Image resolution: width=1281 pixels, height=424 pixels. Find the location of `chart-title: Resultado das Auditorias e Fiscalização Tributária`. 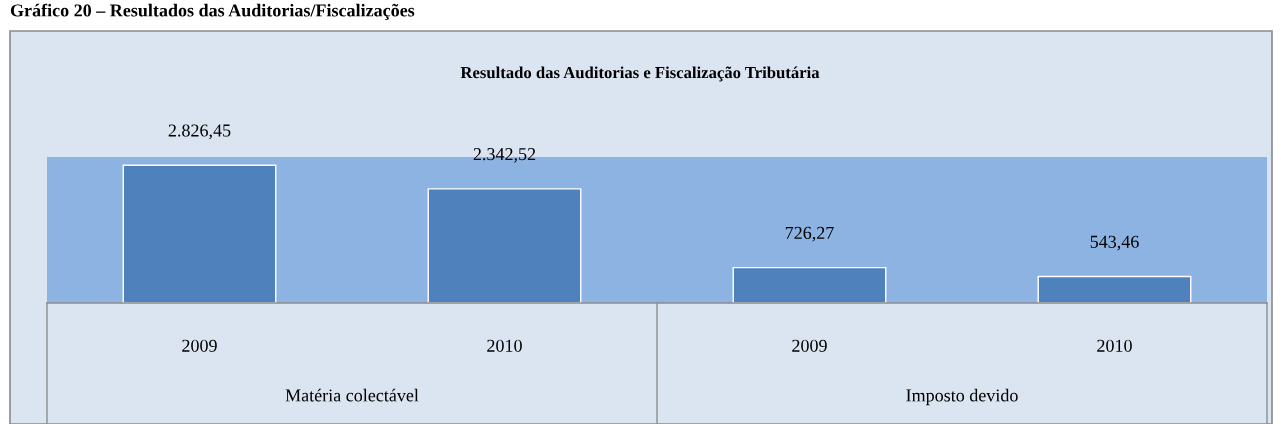

chart-title: Resultado das Auditorias e Fiscalização Tributária is located at coordinates (640, 74).